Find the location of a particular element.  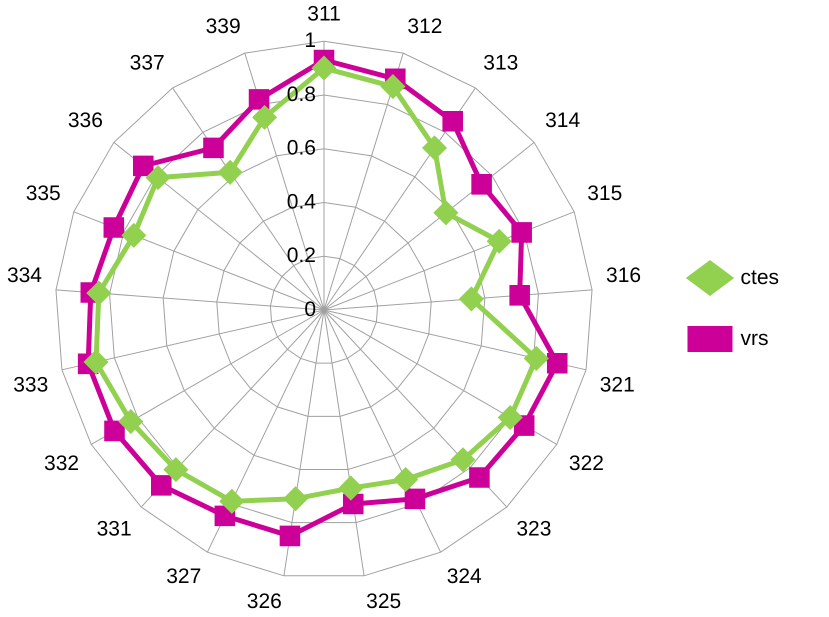

spoke-label: 325 is located at coordinates (384, 602).